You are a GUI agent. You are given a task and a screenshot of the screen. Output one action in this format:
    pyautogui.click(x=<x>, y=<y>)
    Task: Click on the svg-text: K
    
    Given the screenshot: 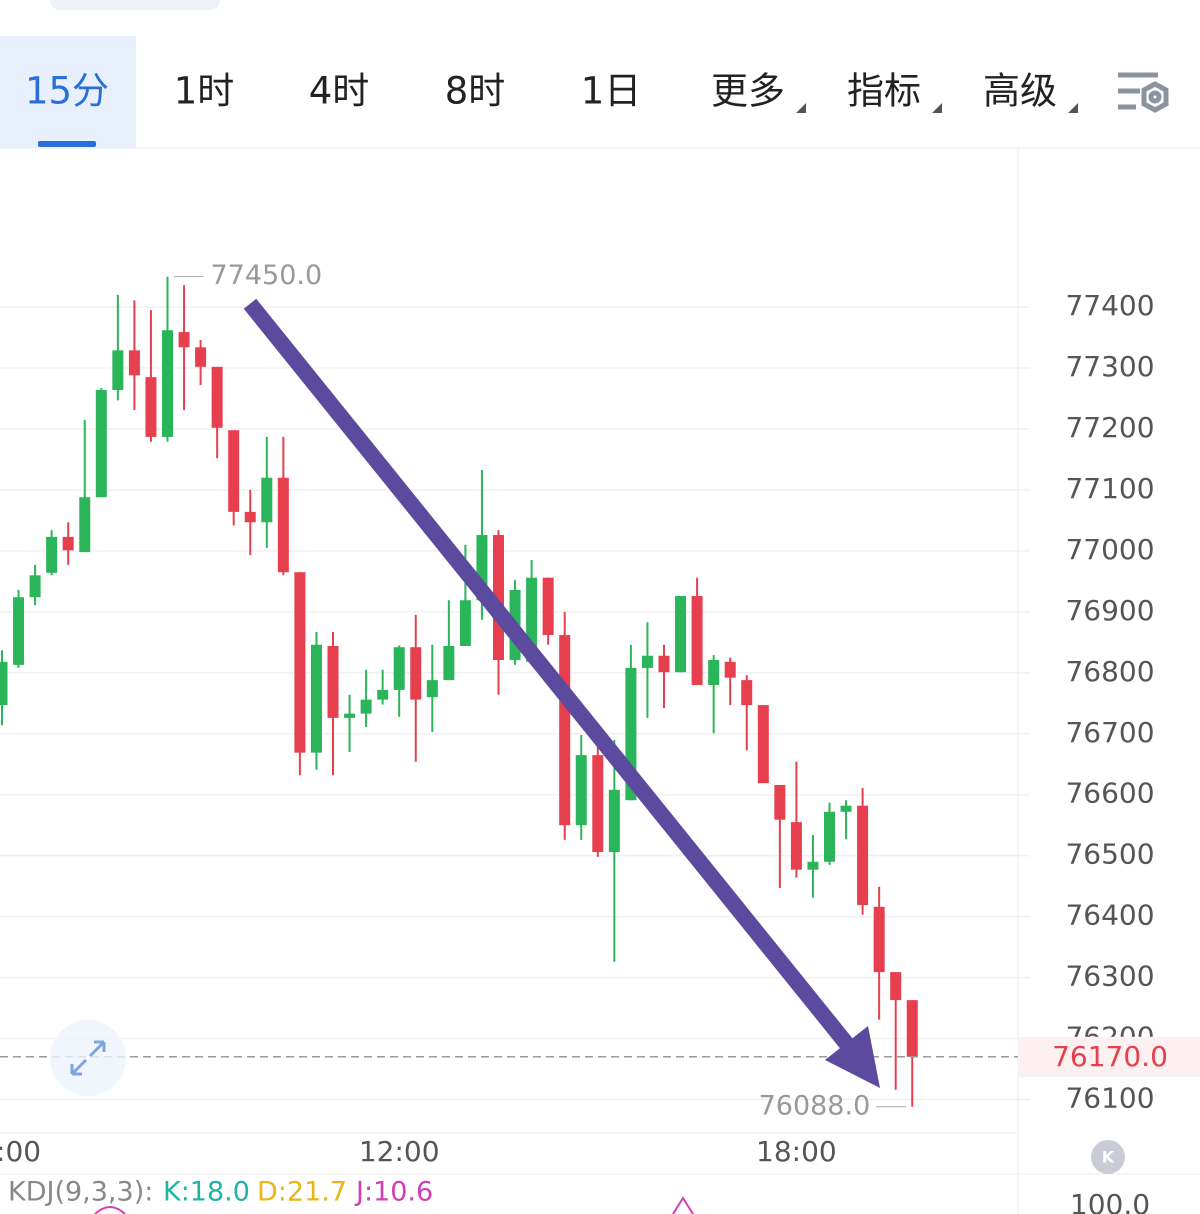 What is the action you would take?
    pyautogui.click(x=1108, y=1157)
    